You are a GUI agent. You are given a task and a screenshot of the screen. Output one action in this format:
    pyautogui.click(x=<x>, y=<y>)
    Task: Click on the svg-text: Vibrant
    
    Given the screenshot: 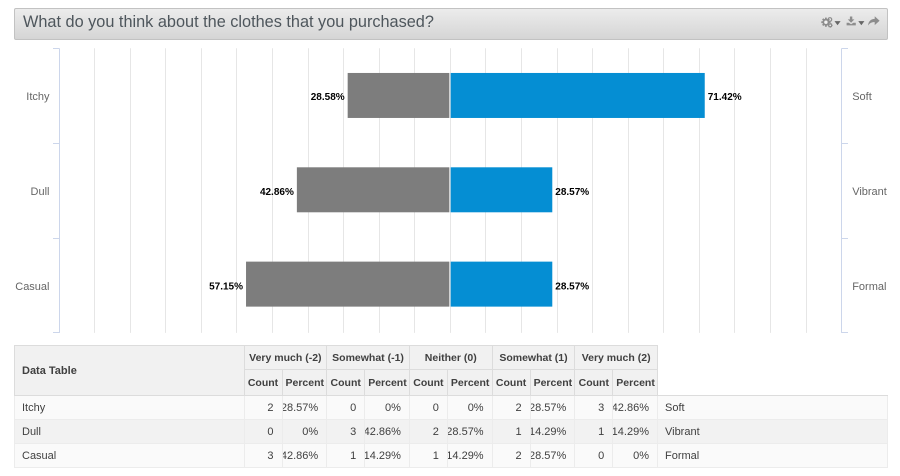 What is the action you would take?
    pyautogui.click(x=869, y=192)
    